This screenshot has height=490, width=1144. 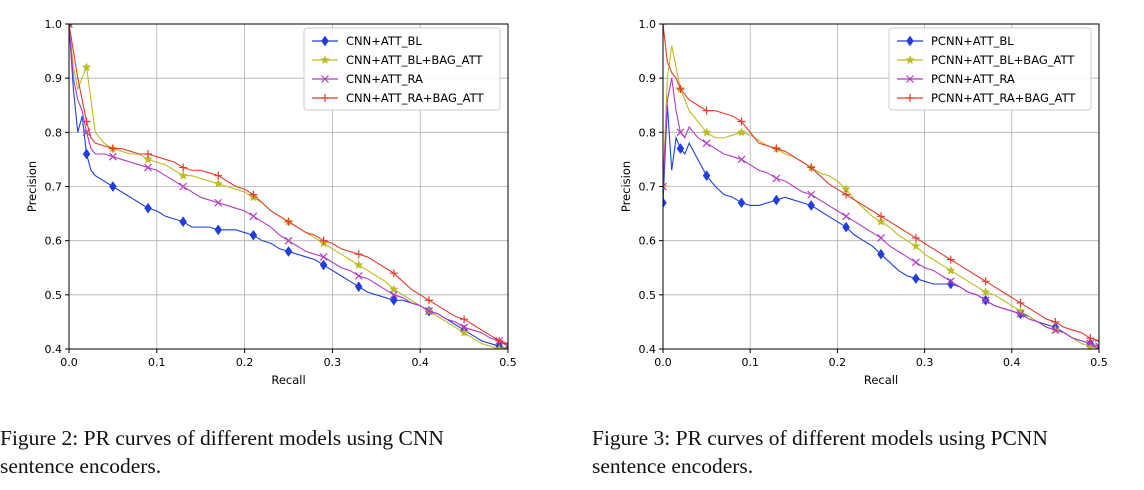 I want to click on legend-entry-label: CNN+ATT_RA+BAG_ATT, so click(x=415, y=98).